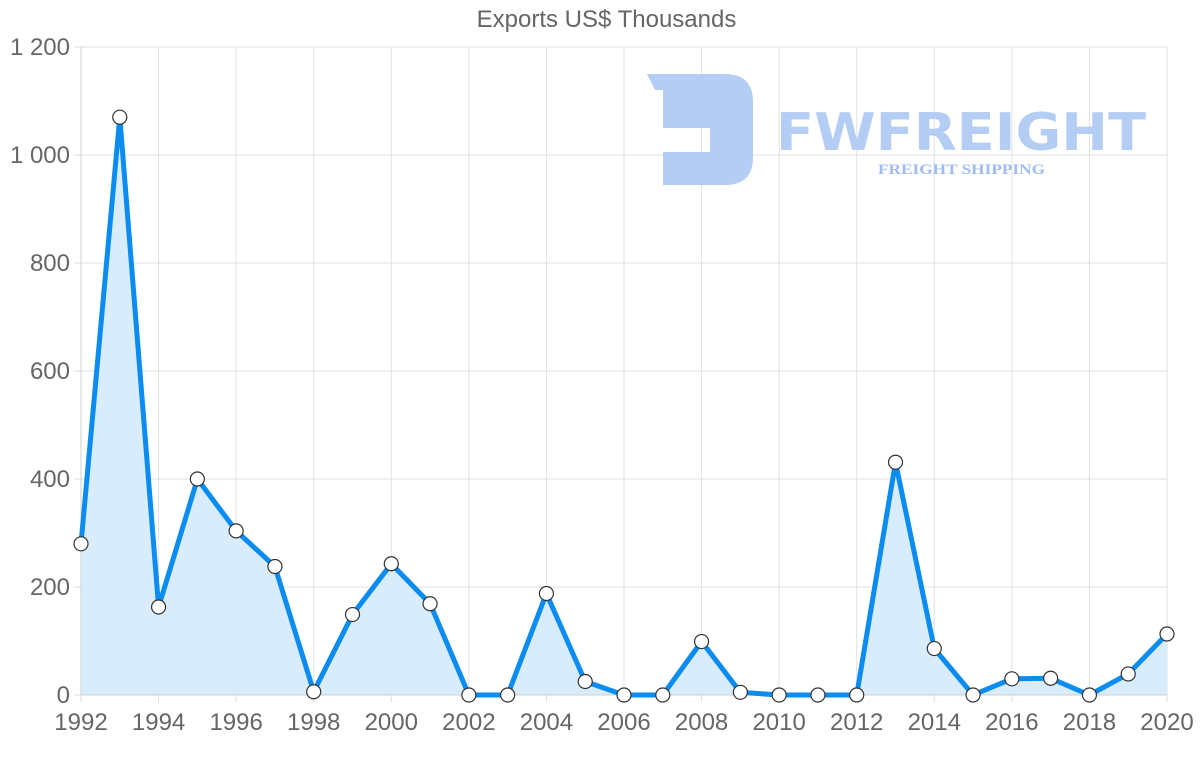 Image resolution: width=1200 pixels, height=763 pixels. What do you see at coordinates (314, 692) in the screenshot?
I see `data-point-1998: 1998: 6` at bounding box center [314, 692].